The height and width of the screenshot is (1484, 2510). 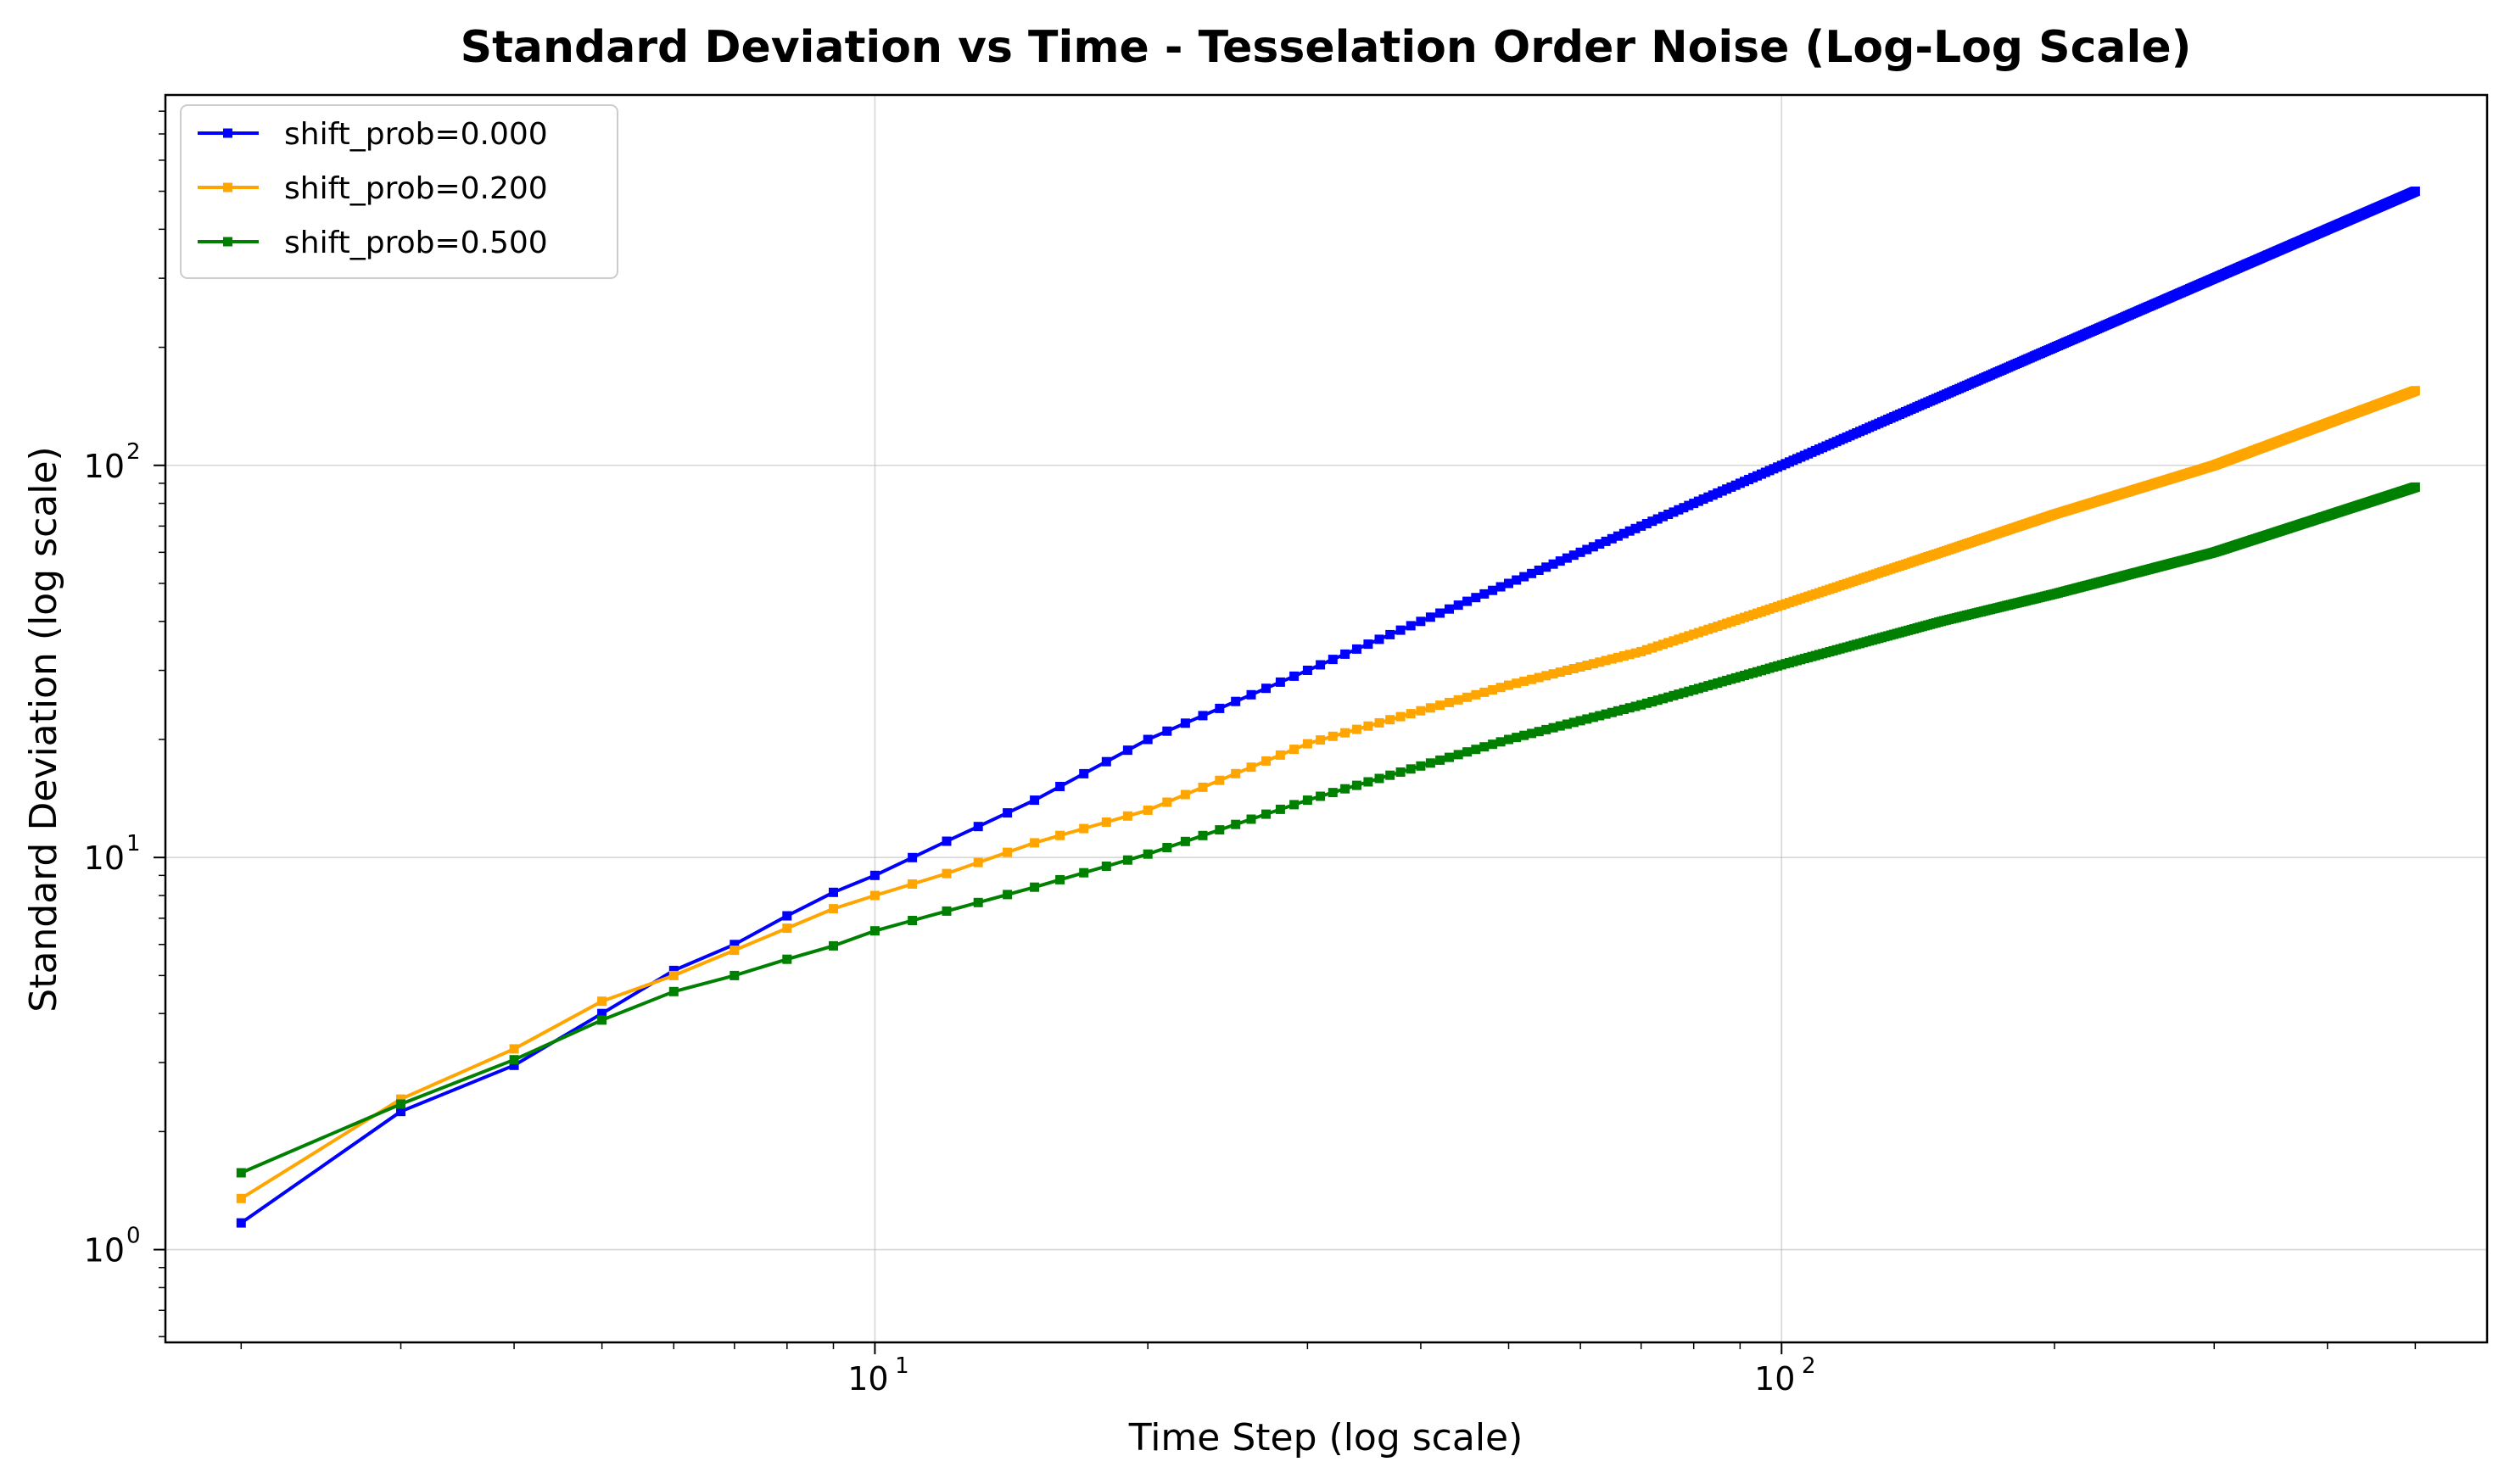 I want to click on x-axis: 10 1 10 2, so click(x=1328, y=1370).